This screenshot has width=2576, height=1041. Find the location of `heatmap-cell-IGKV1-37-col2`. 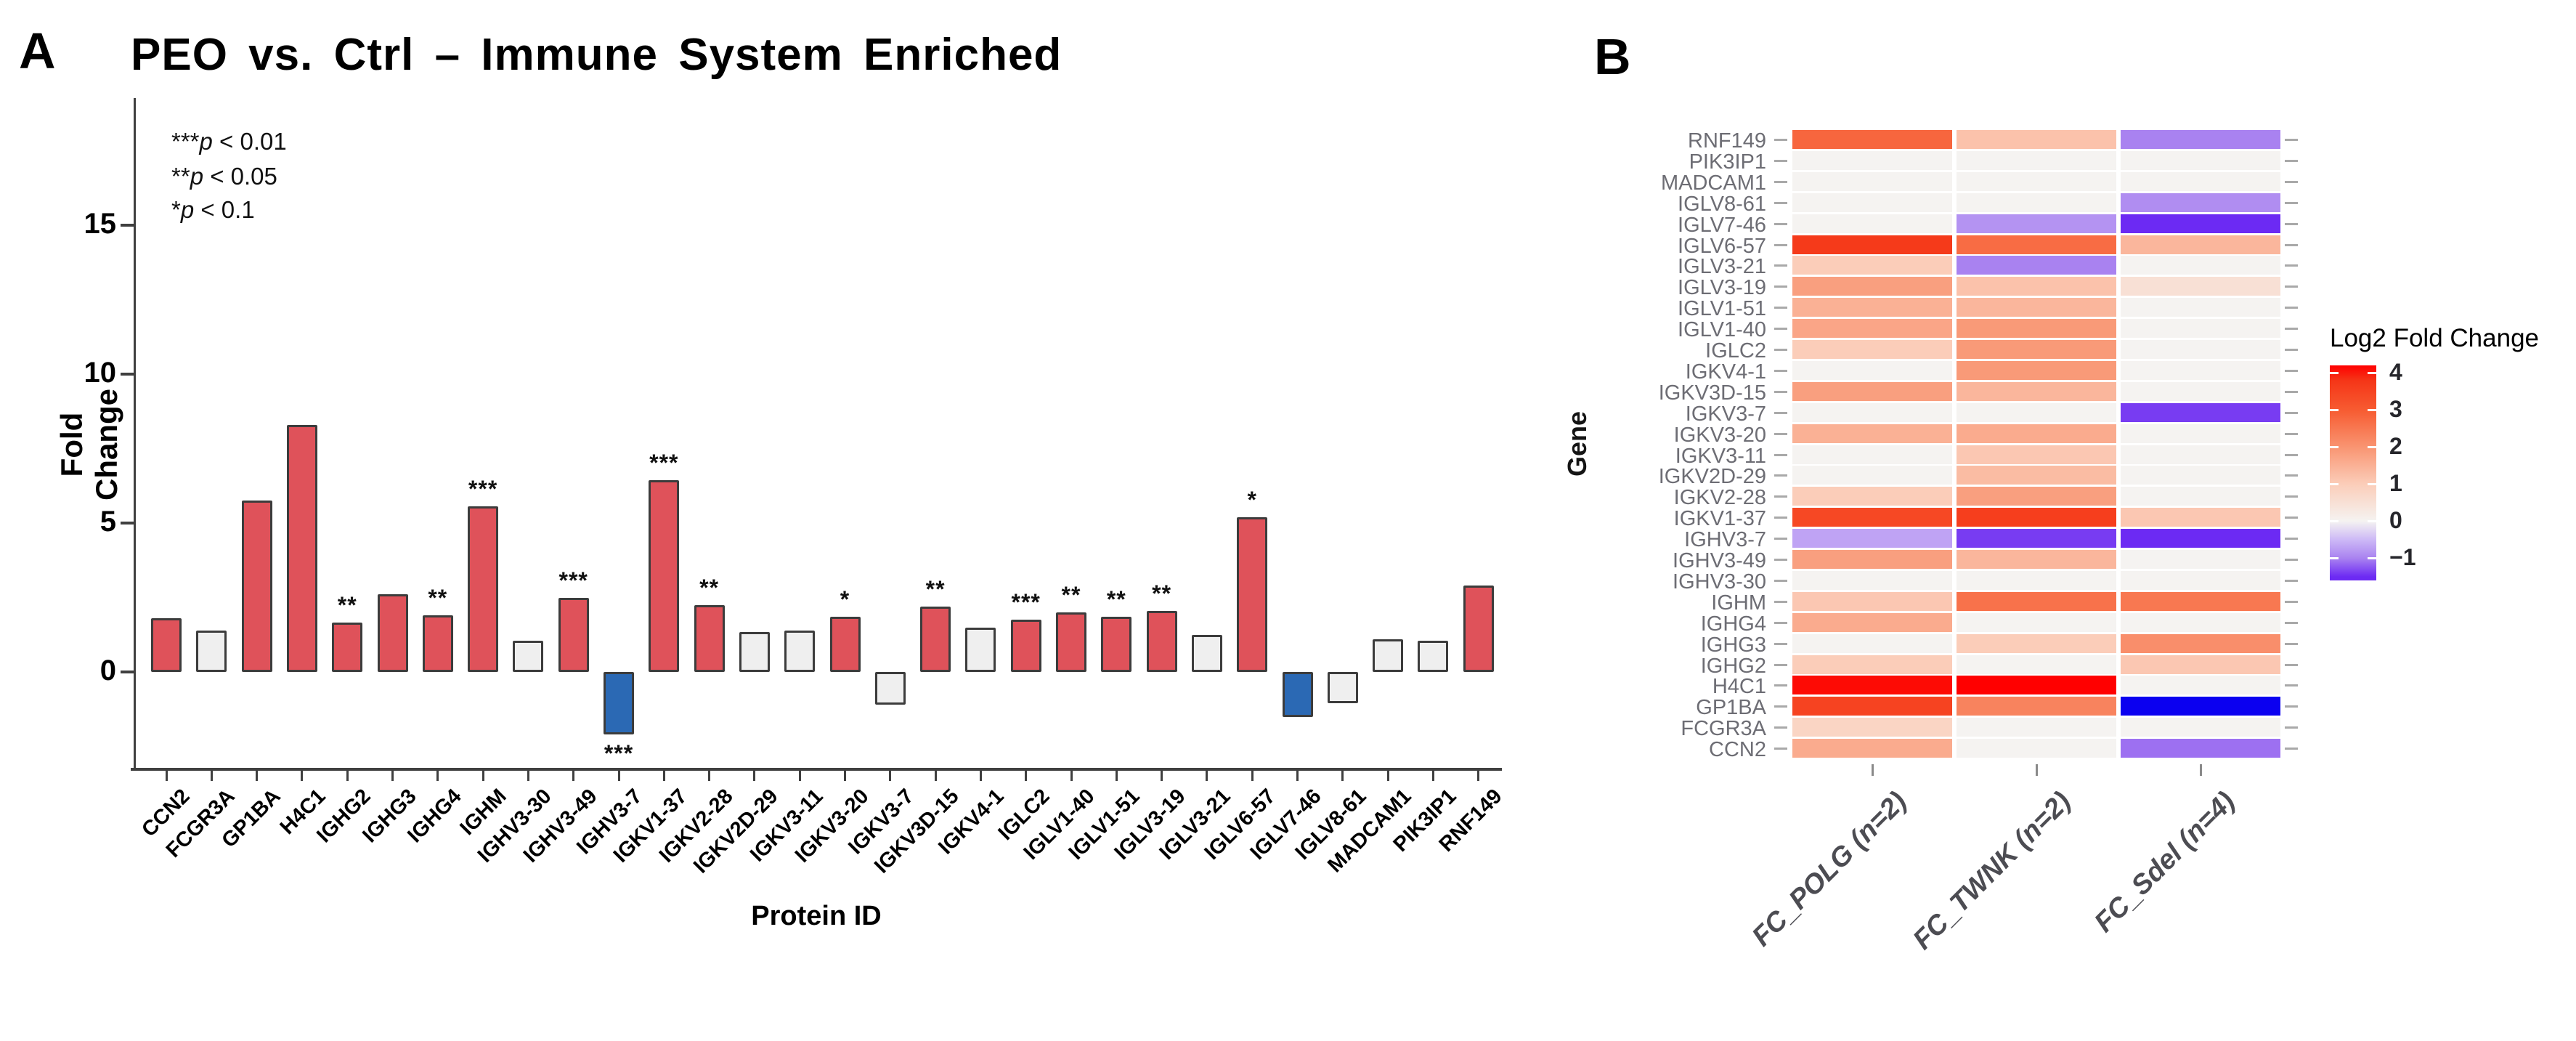

heatmap-cell-IGKV1-37-col2 is located at coordinates (2036, 517).